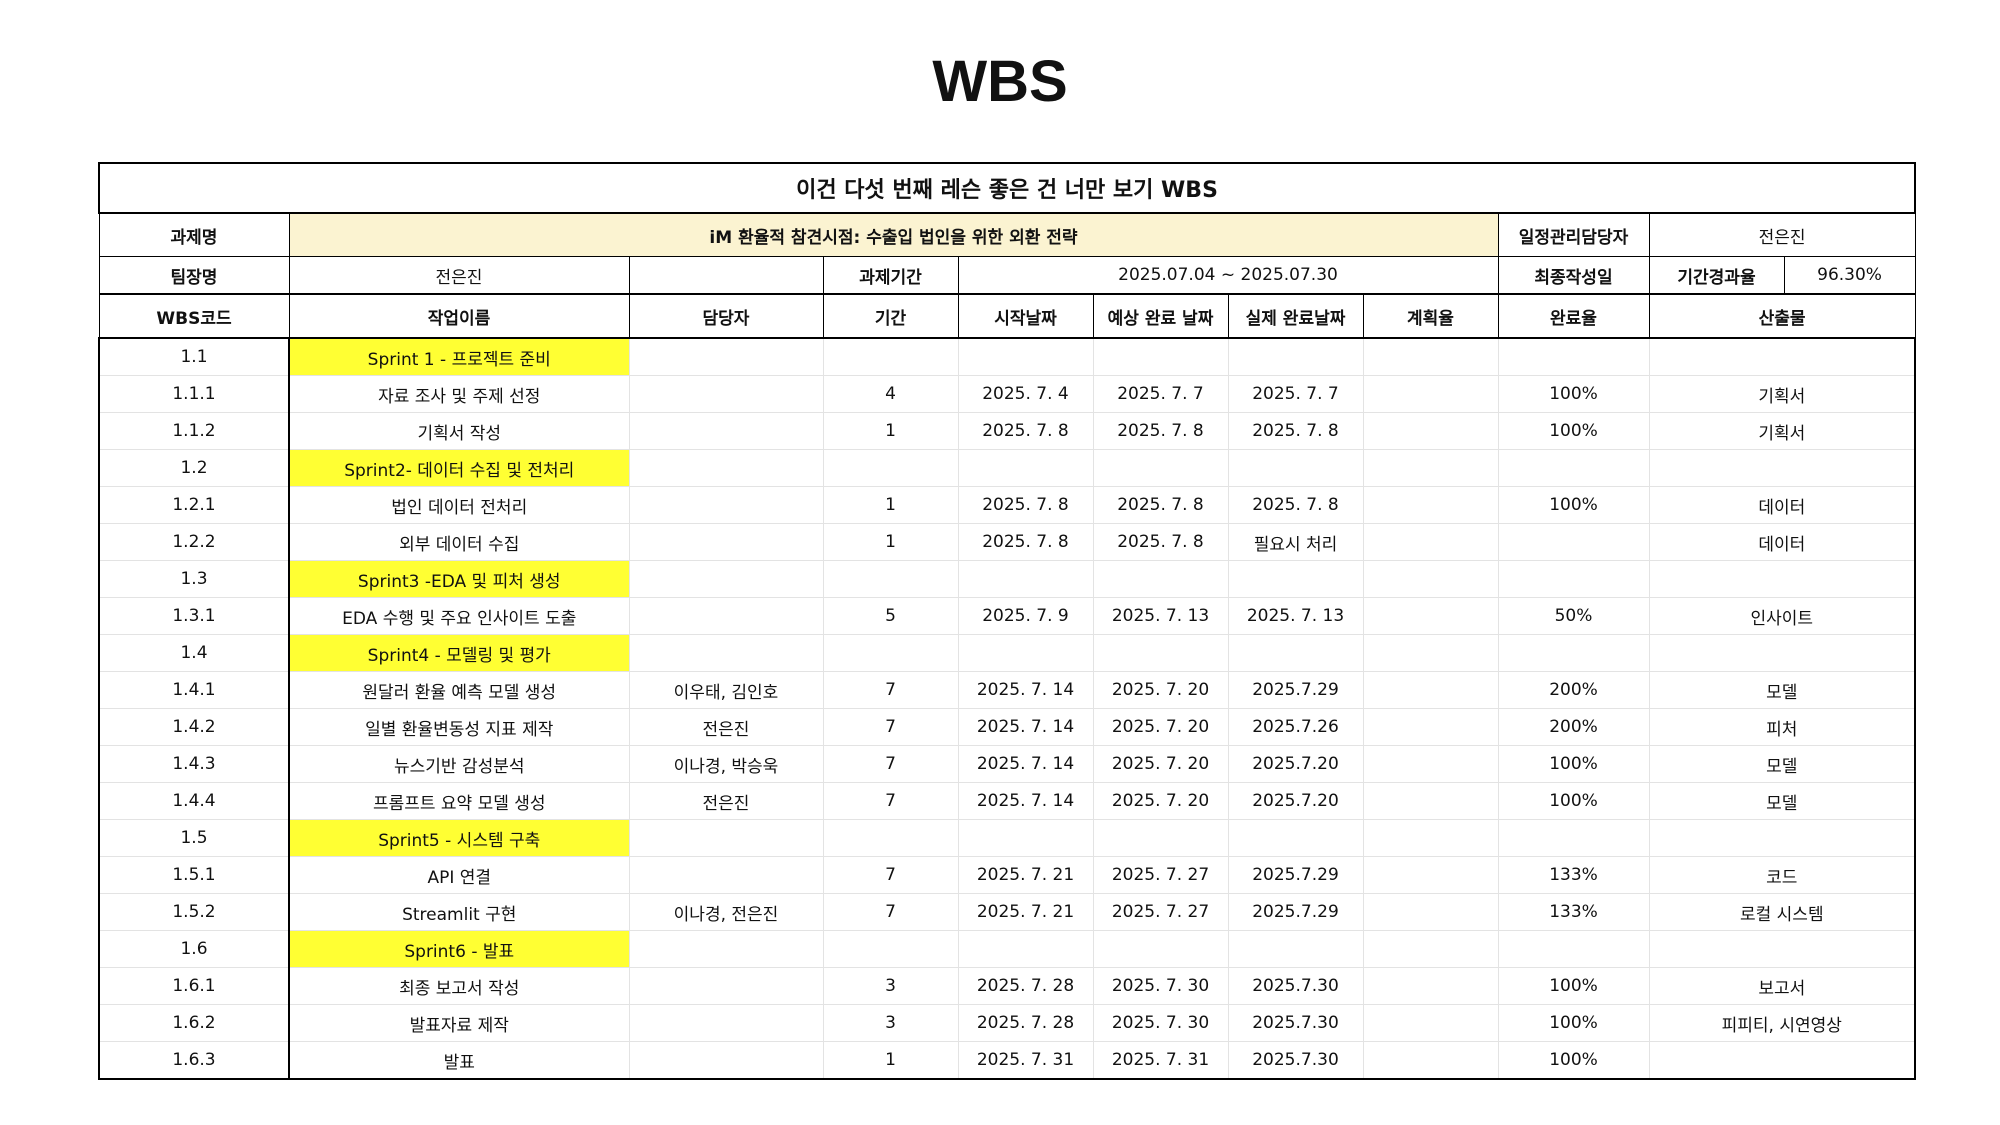  I want to click on column-header: 기간, so click(890, 316).